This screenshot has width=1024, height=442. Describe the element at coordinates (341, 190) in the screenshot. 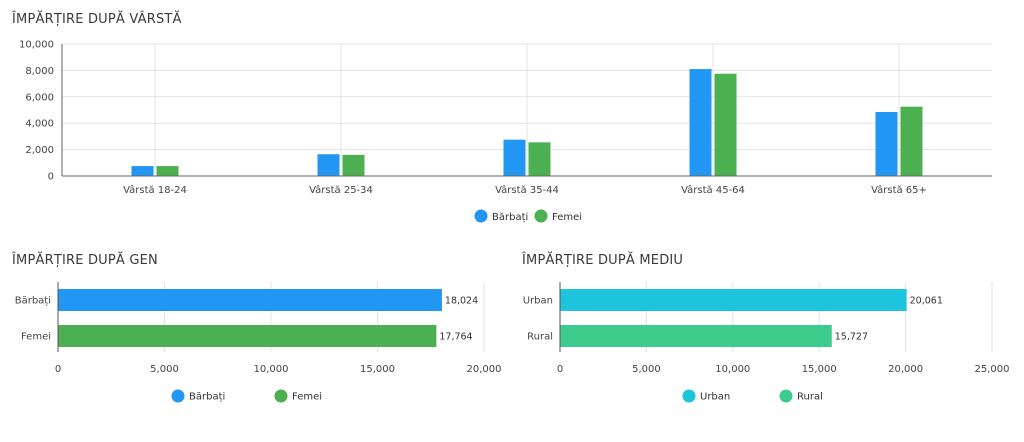

I see `age-x-tick-label: Vârstă 25-34` at that location.